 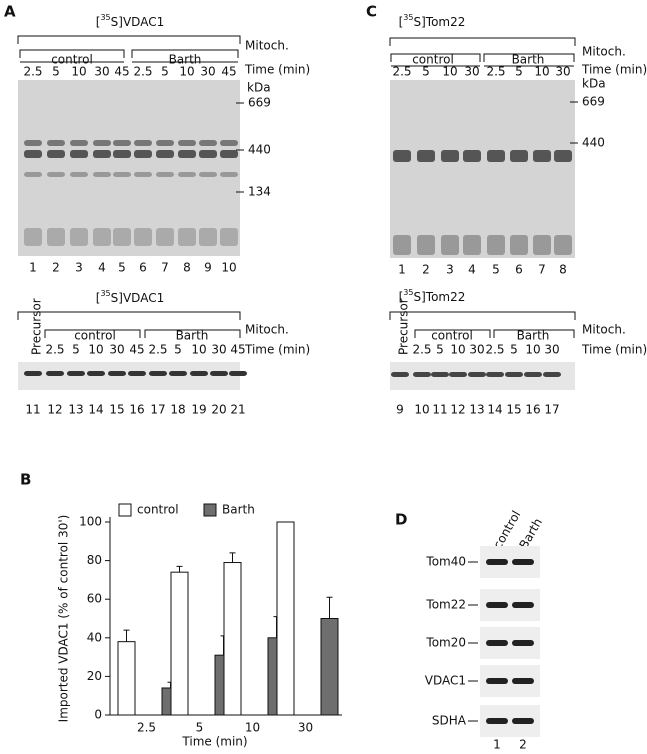 What do you see at coordinates (157, 410) in the screenshot?
I see `lane-number: 17` at bounding box center [157, 410].